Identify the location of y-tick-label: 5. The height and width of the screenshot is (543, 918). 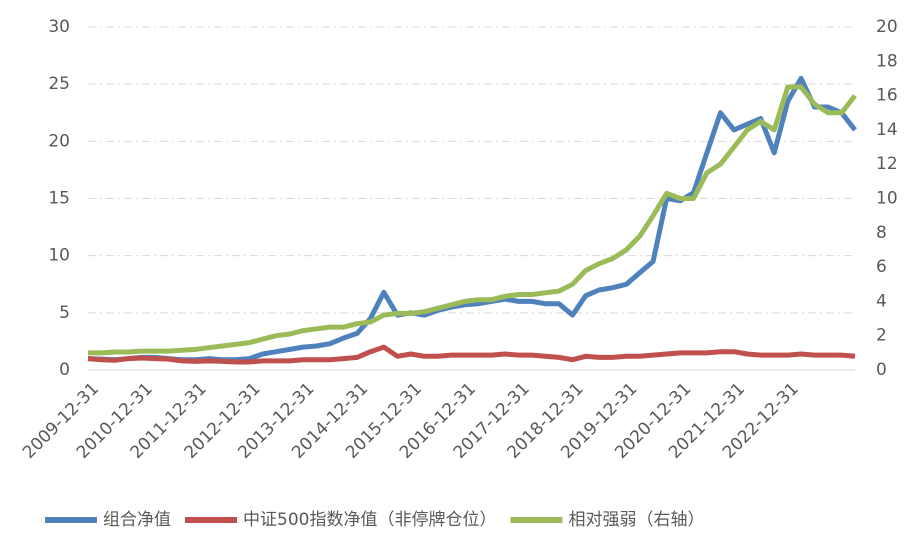
(64, 313).